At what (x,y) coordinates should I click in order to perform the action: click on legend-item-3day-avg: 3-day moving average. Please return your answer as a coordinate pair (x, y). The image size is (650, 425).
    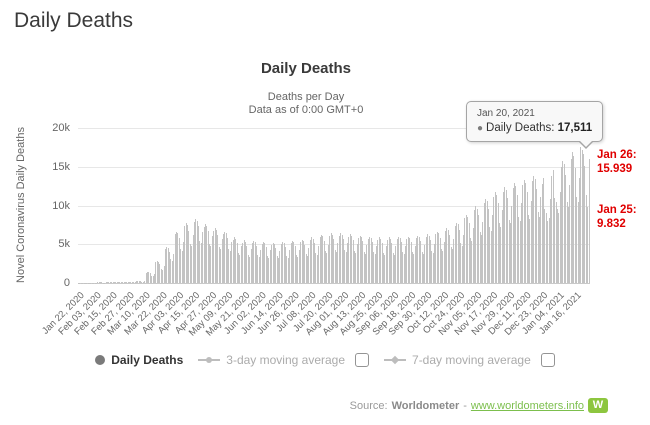
    Looking at the image, I should click on (284, 360).